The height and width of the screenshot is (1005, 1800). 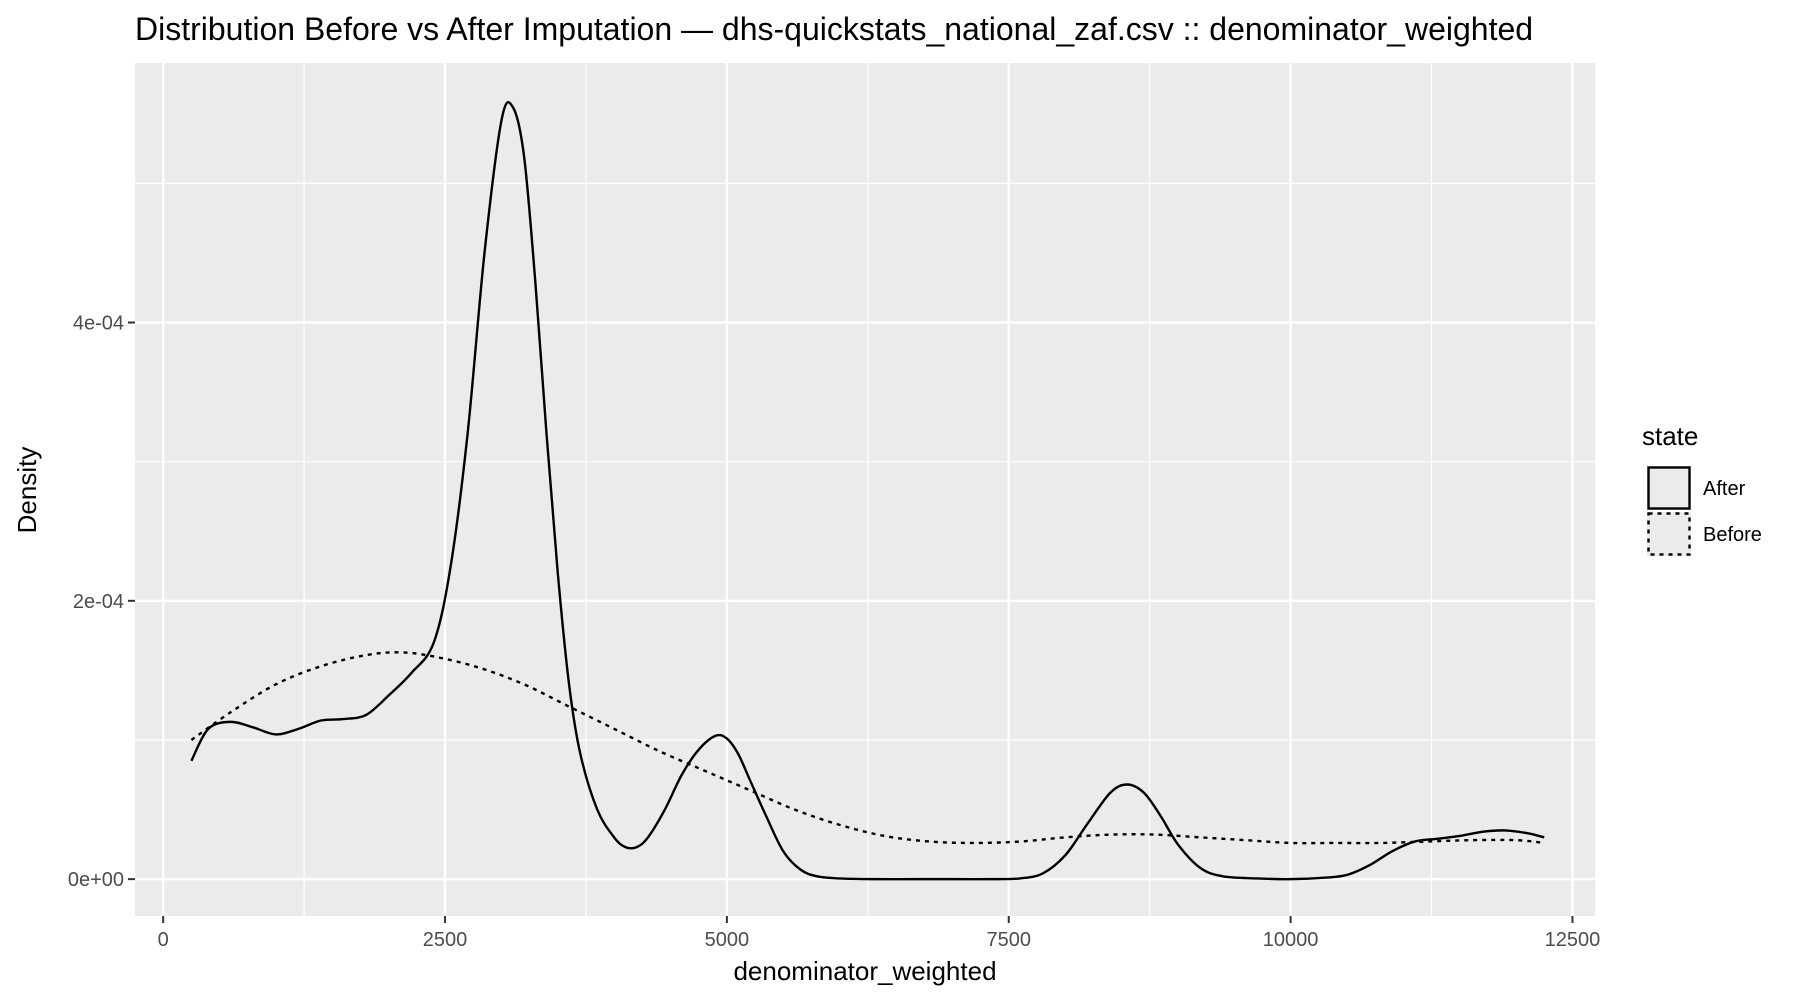 What do you see at coordinates (27, 490) in the screenshot?
I see `y-axis-title: Density` at bounding box center [27, 490].